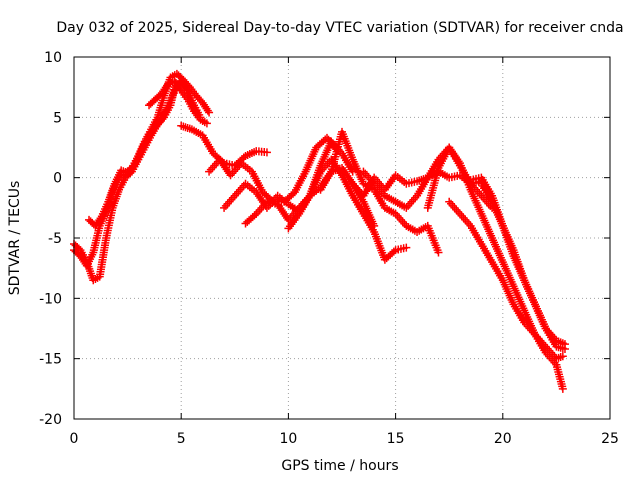 This screenshot has height=480, width=640. I want to click on y-tick-label: 5, so click(57, 118).